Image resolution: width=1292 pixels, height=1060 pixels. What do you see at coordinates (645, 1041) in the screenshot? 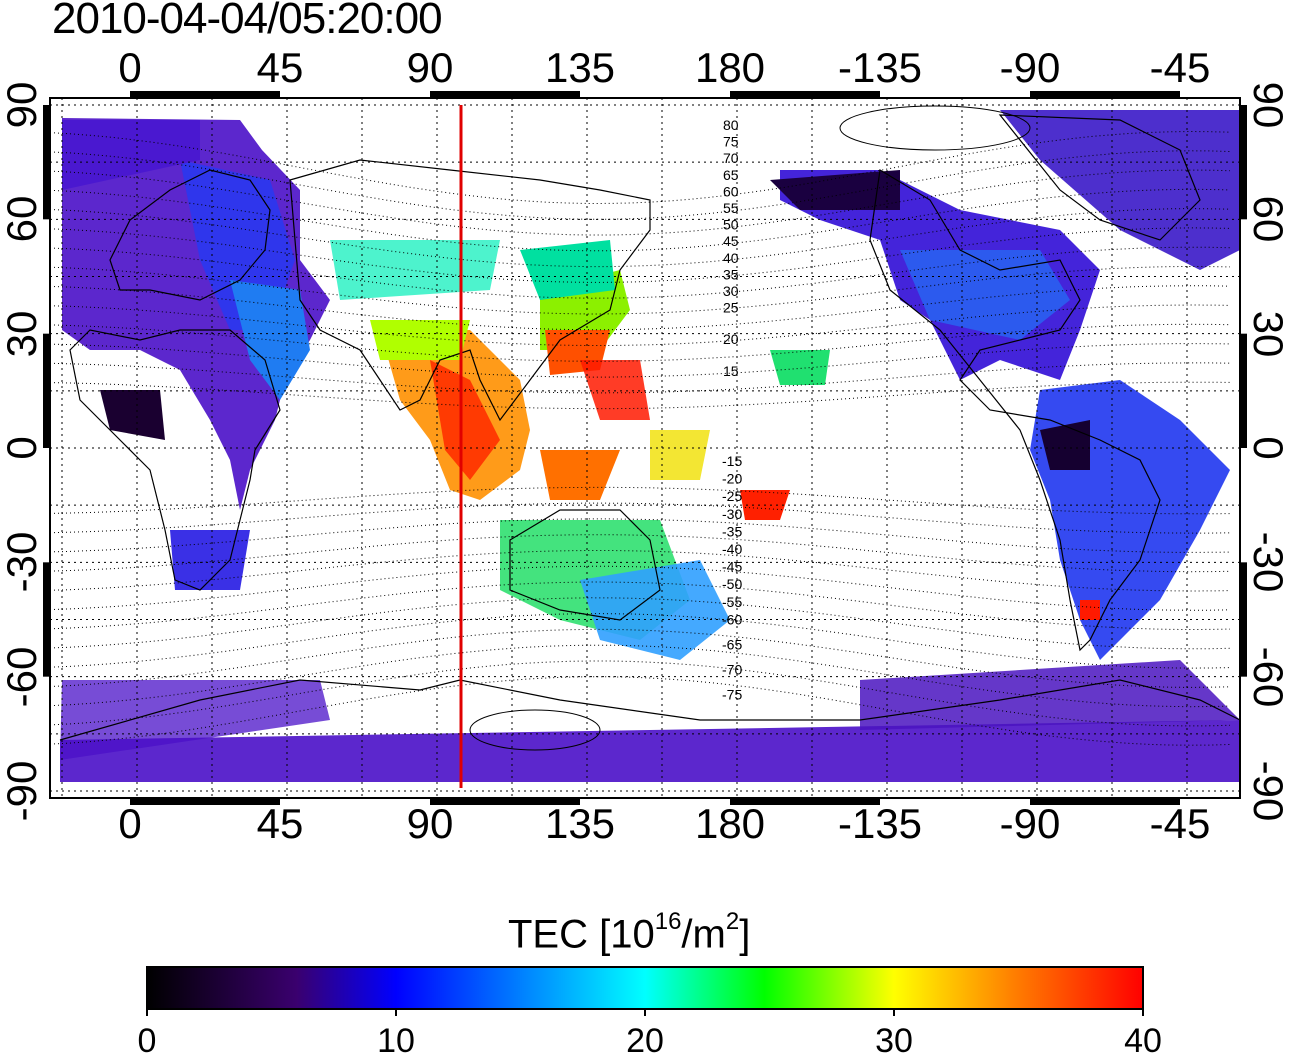
I see `colorbar-tick-label: 20` at bounding box center [645, 1041].